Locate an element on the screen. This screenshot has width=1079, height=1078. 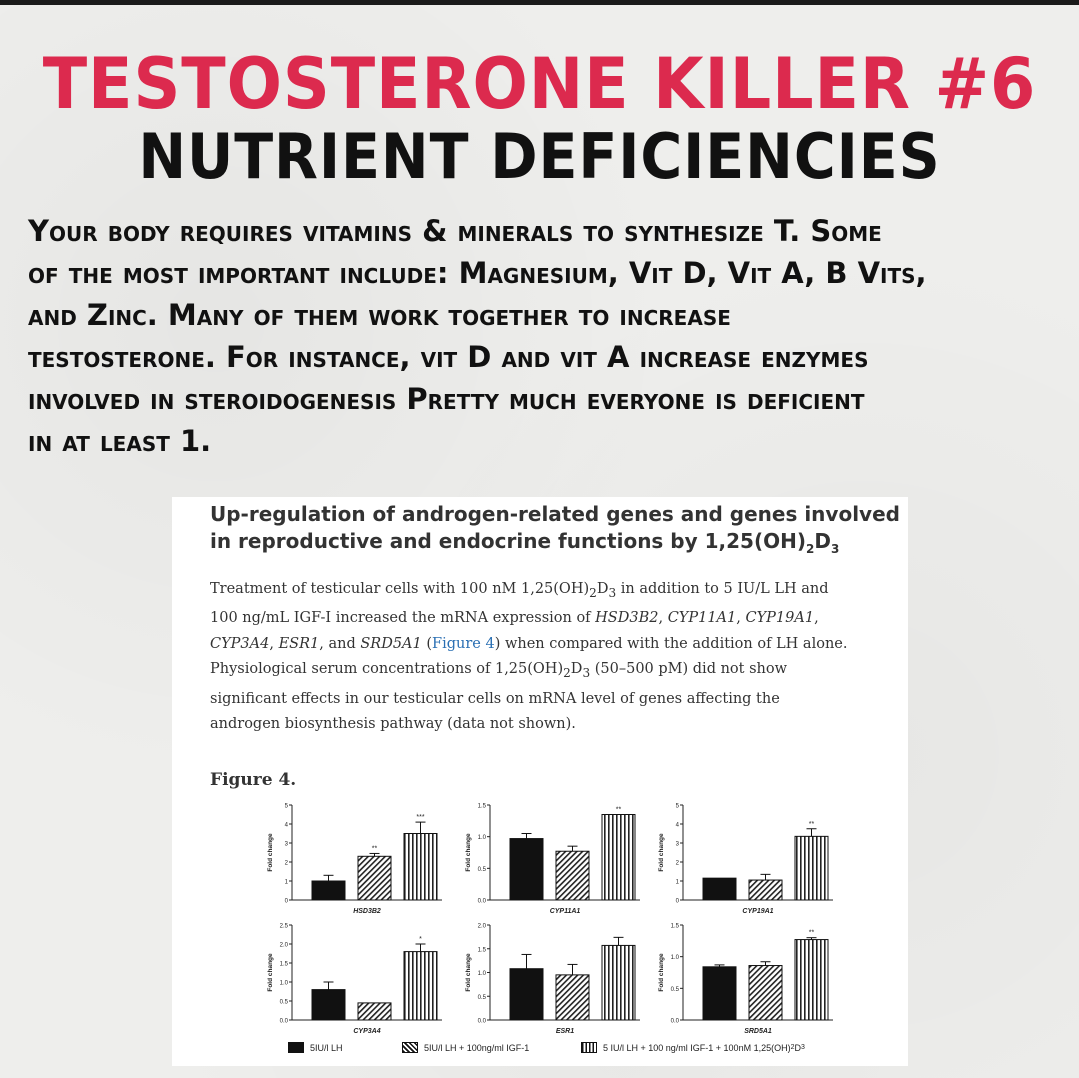
legend-subscript: 2 is located at coordinates (792, 1047).